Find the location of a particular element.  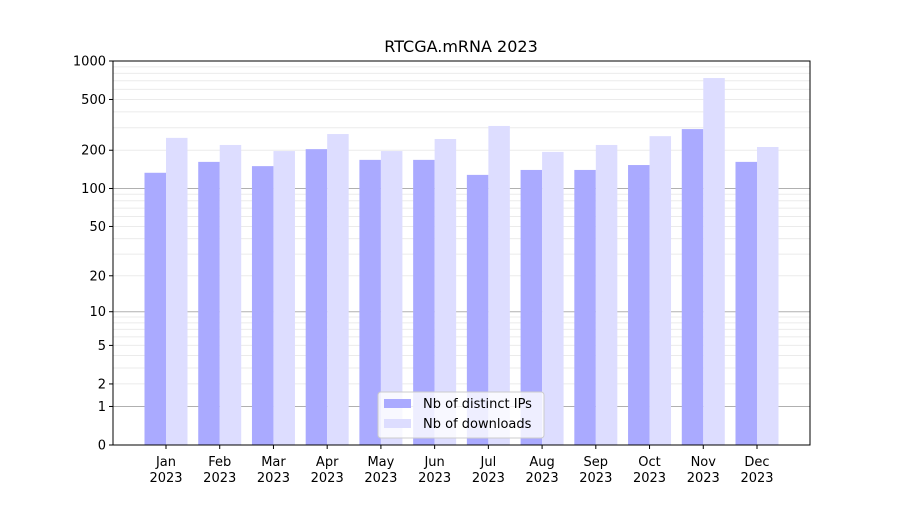

chart-title: RTCGA.mRNA 2023 is located at coordinates (461, 46).